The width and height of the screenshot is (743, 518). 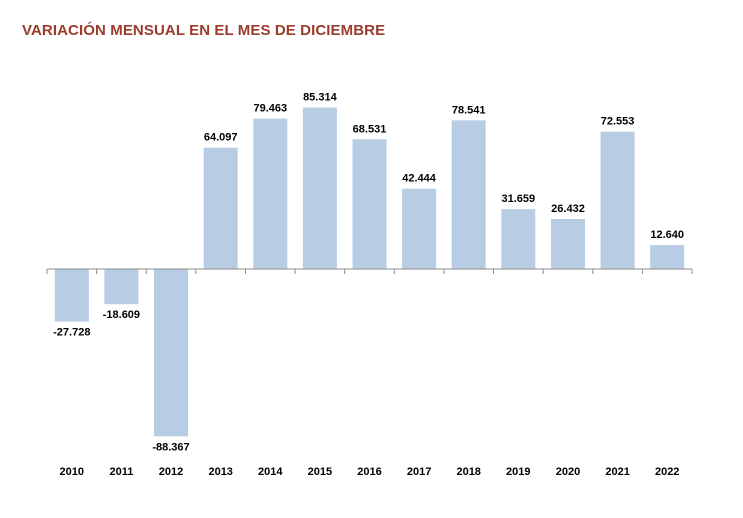 What do you see at coordinates (468, 194) in the screenshot?
I see `bar-2018` at bounding box center [468, 194].